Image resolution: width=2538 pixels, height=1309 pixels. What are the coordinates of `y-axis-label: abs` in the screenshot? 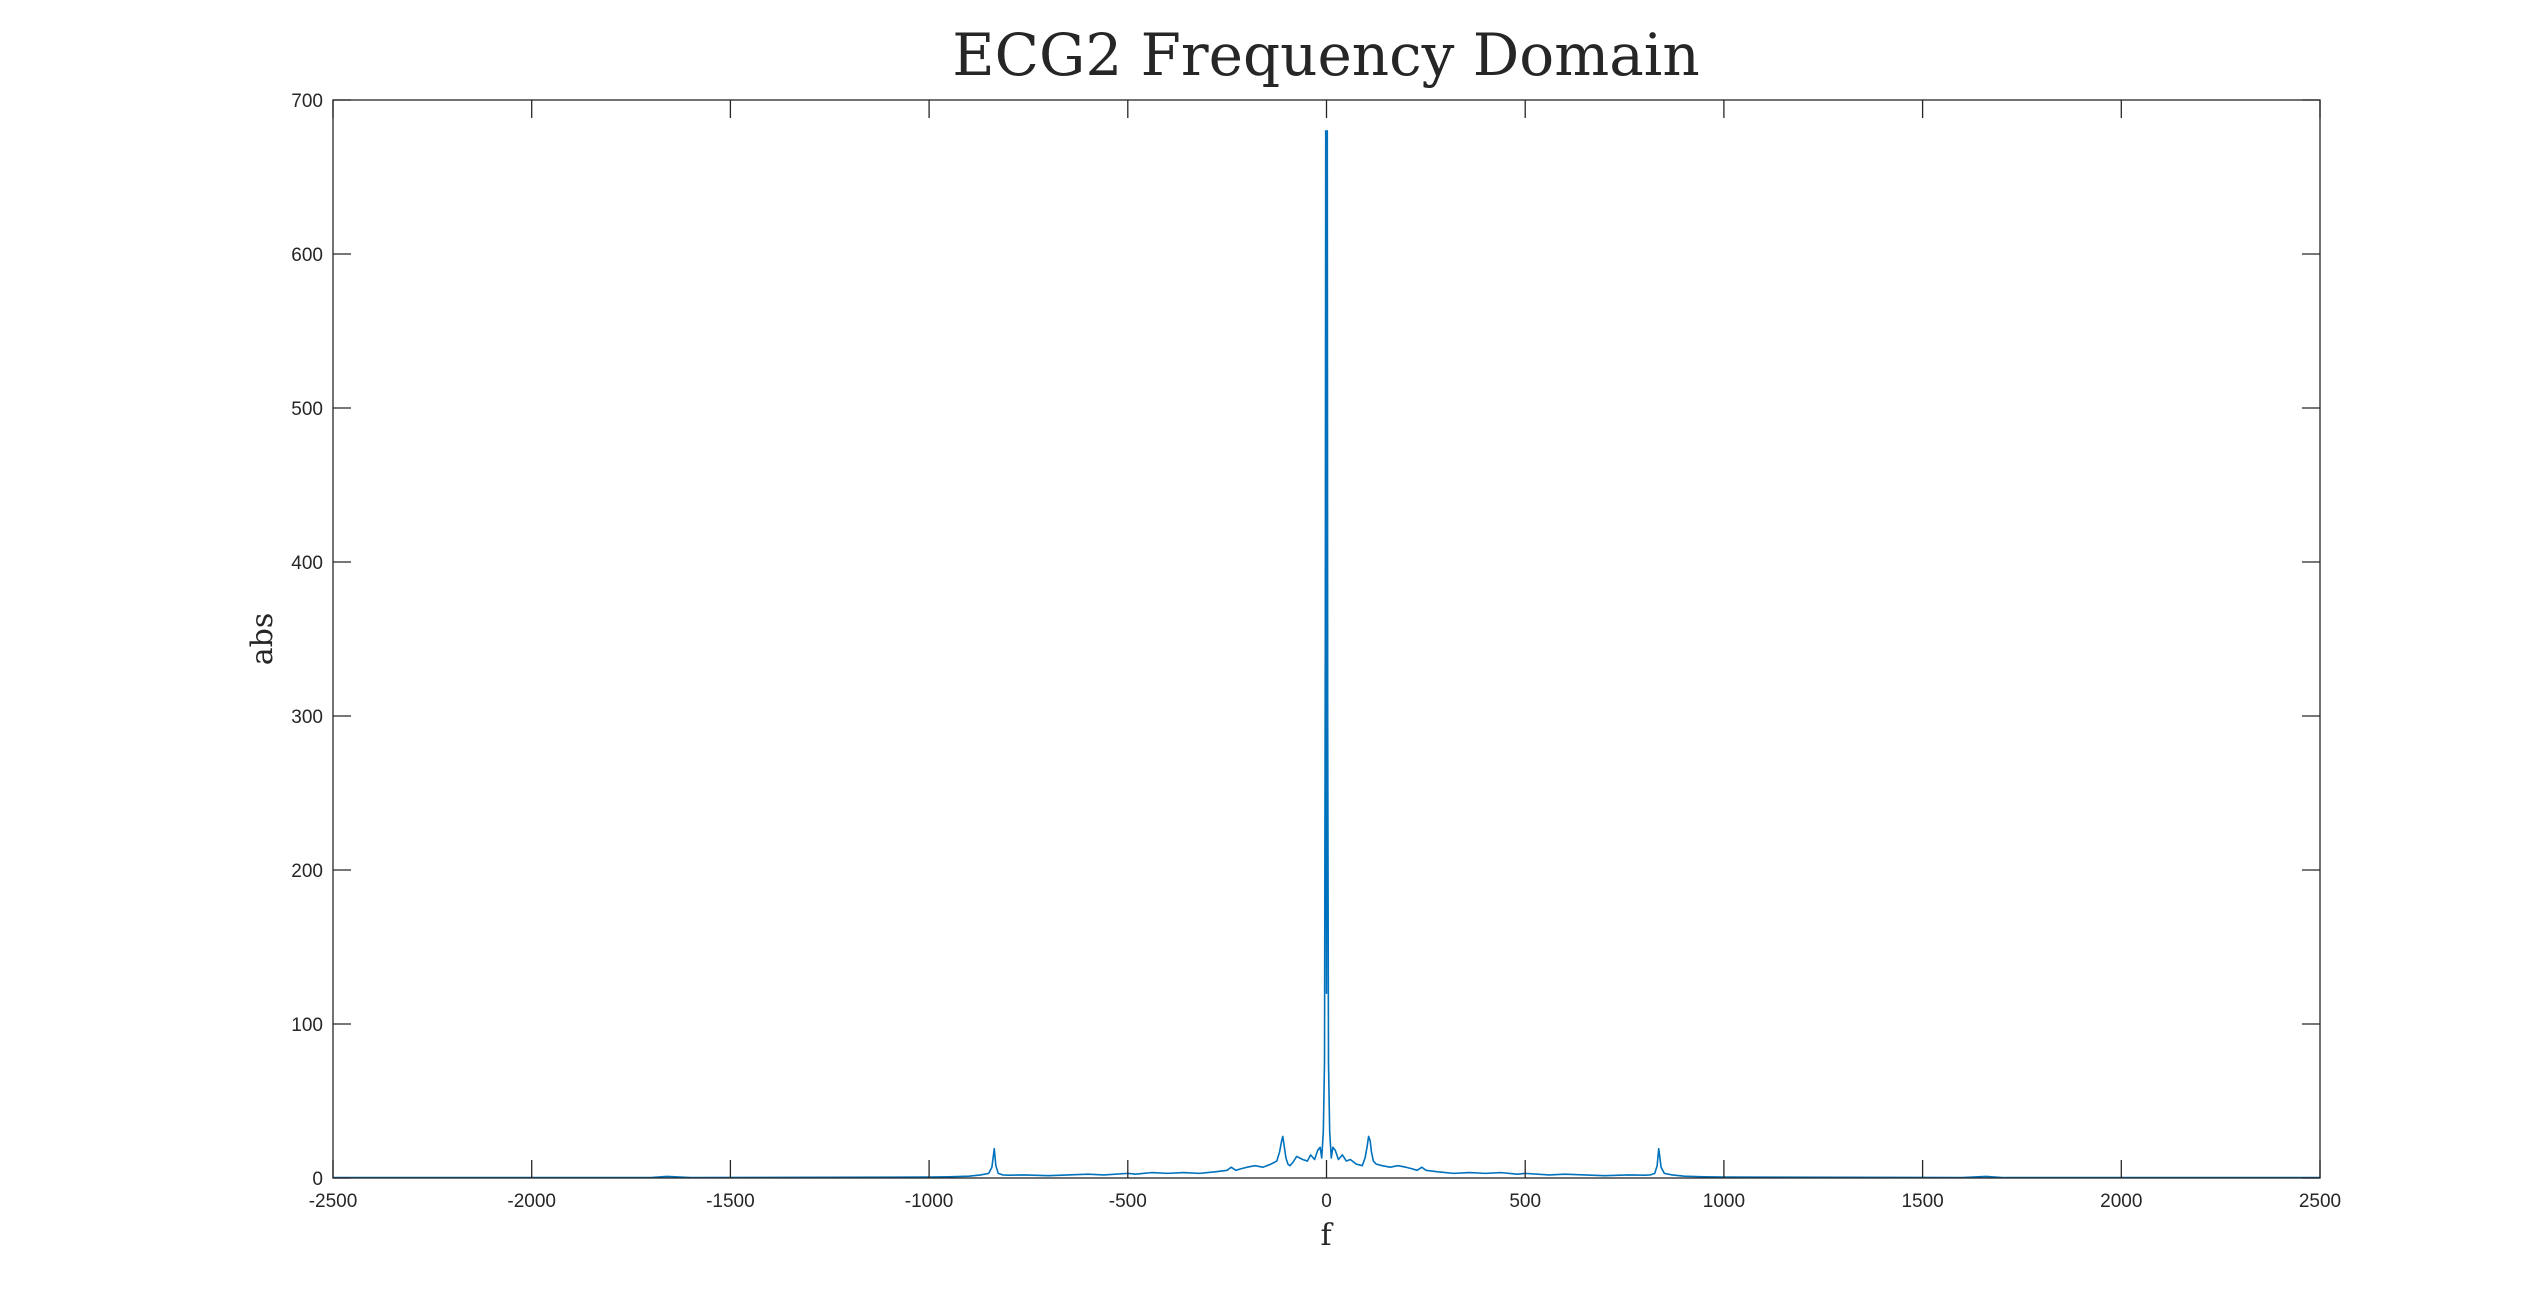 It's located at (262, 639).